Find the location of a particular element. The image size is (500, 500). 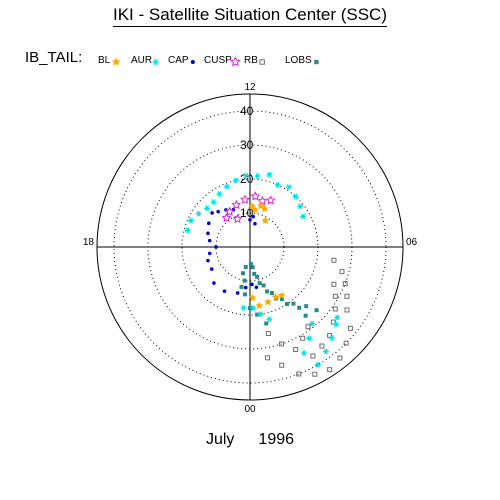

legend-entry-label: CAP is located at coordinates (178, 60).